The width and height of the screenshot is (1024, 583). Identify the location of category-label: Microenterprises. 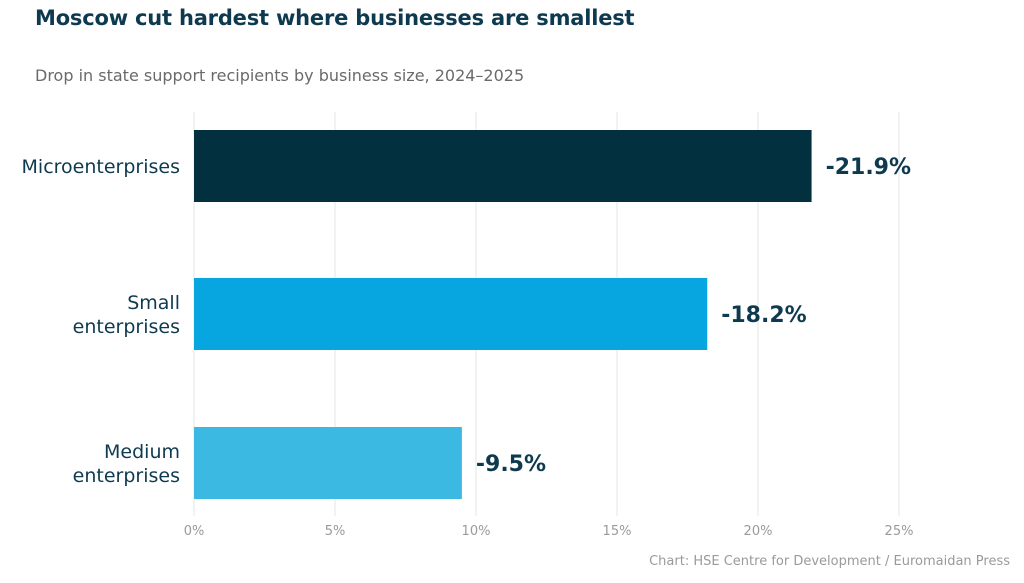
(101, 167).